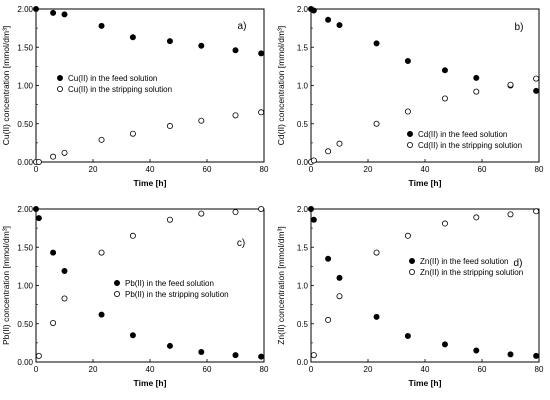 This screenshot has width=550, height=400. What do you see at coordinates (177, 294) in the screenshot?
I see `legend-entry: Pb(II) in the stripping solution` at bounding box center [177, 294].